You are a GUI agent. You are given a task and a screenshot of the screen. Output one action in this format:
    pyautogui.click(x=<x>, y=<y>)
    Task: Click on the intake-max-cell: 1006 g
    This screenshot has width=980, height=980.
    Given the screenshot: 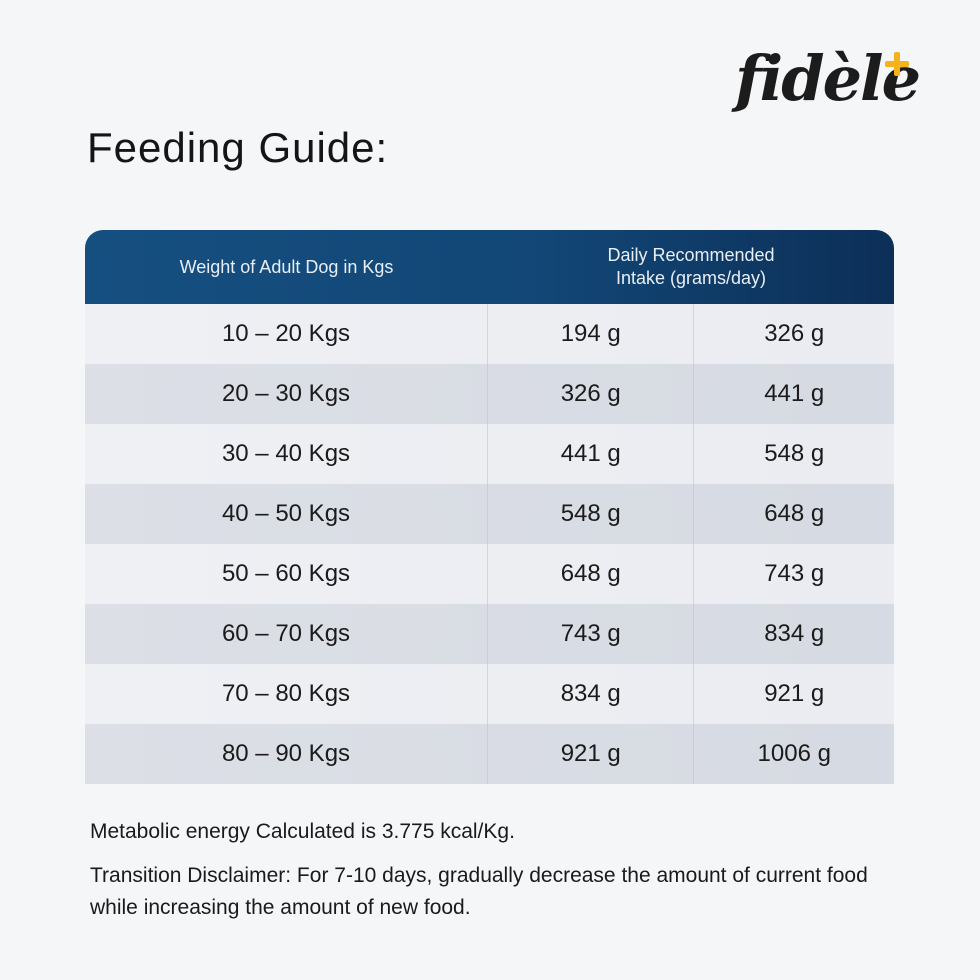 What is the action you would take?
    pyautogui.click(x=793, y=754)
    